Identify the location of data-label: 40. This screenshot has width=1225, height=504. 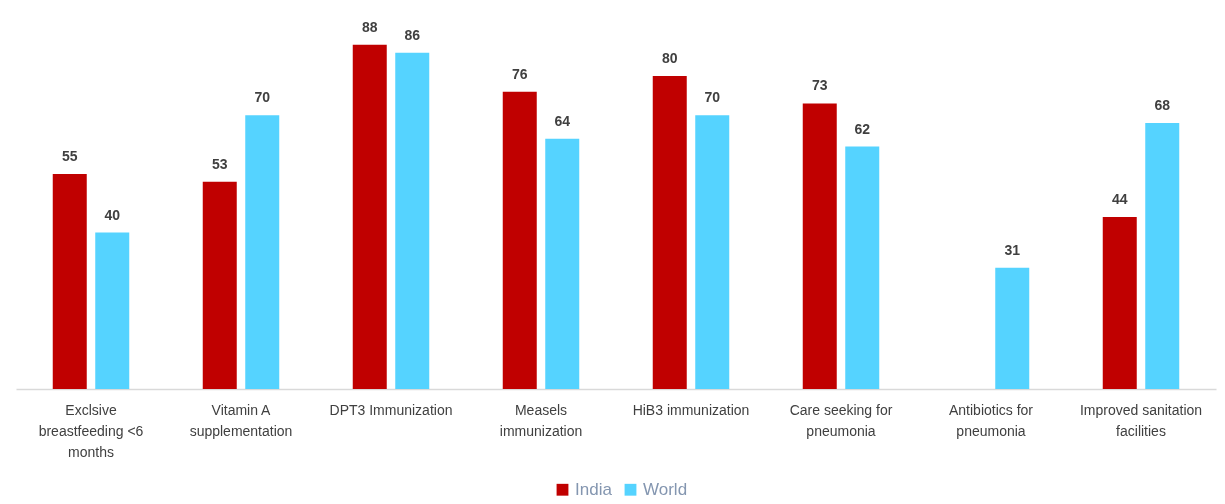
(112, 214).